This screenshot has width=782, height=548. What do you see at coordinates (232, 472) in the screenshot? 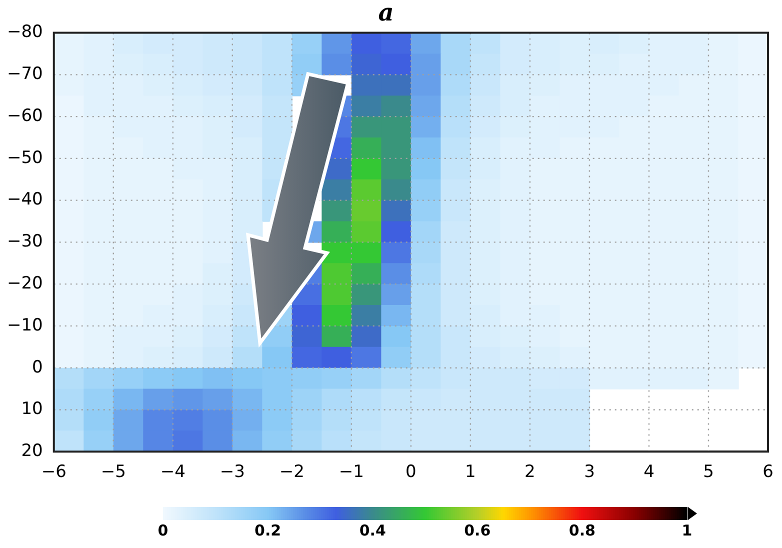
I see `x-tick-label: −3` at bounding box center [232, 472].